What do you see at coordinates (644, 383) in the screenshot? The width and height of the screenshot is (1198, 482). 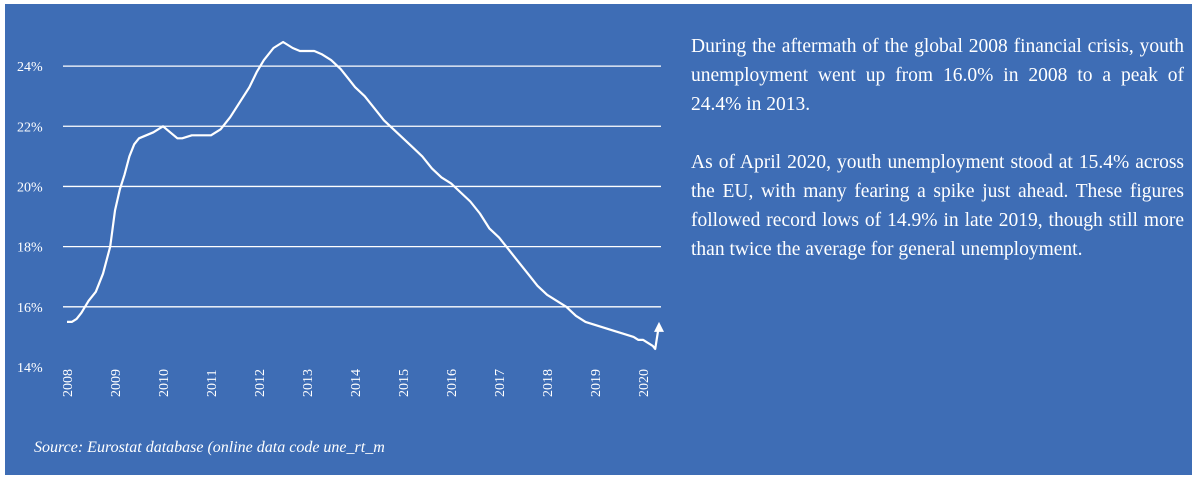 I see `x-tick-label: 2020` at bounding box center [644, 383].